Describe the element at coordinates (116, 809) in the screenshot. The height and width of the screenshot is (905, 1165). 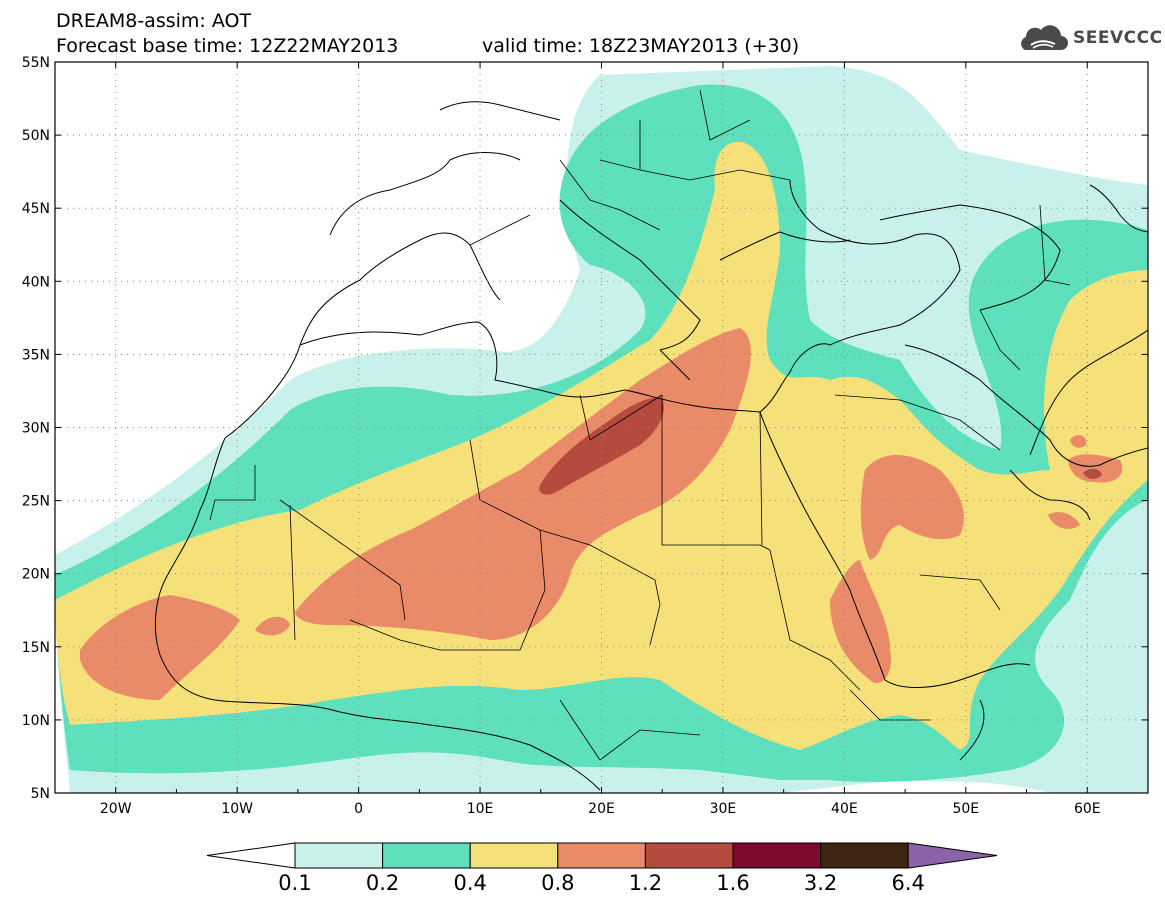
I see `lon-tick-label: 20W` at that location.